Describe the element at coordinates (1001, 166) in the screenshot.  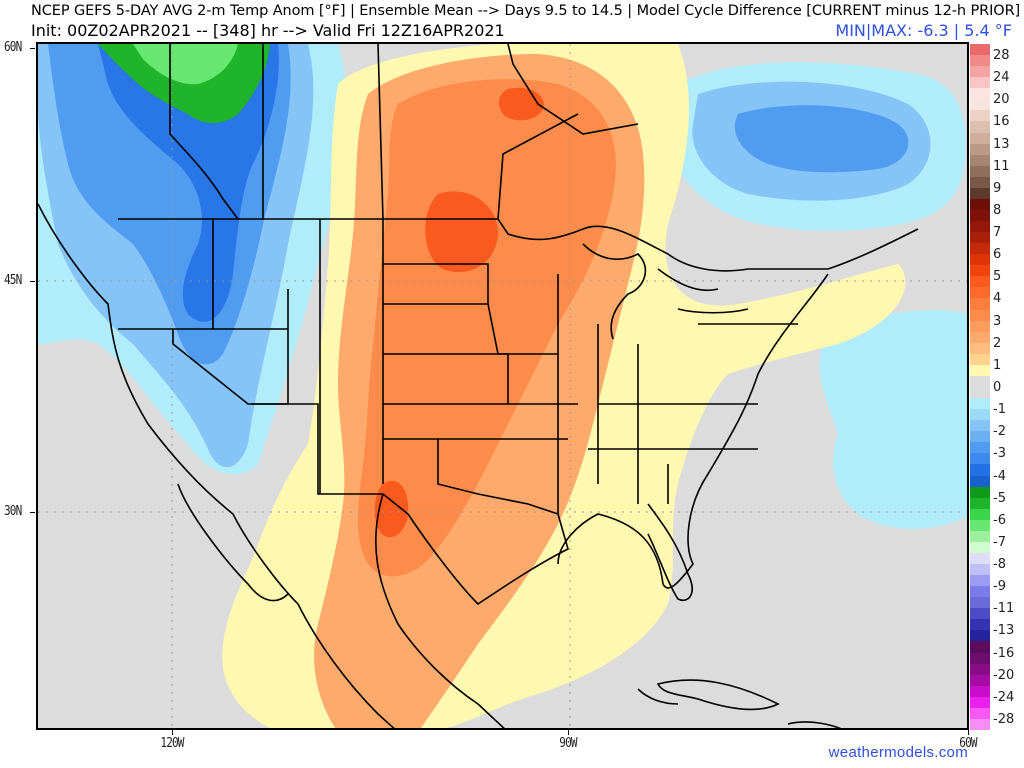
I see `legend-label: 11` at that location.